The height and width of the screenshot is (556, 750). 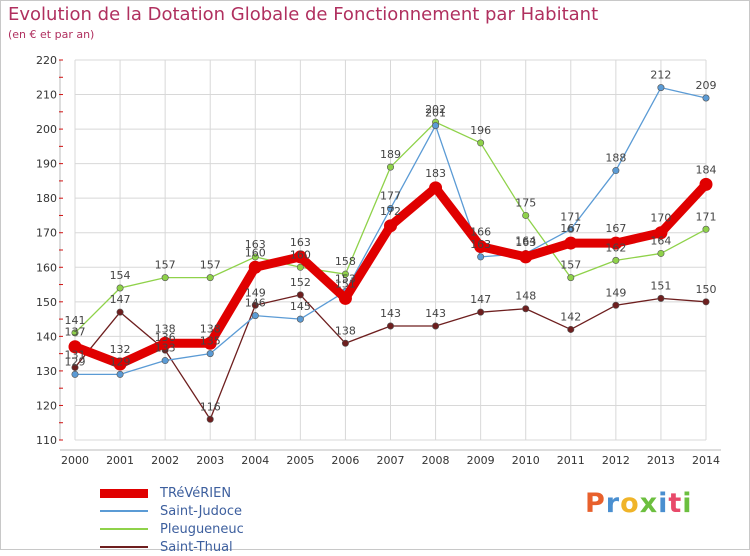 What do you see at coordinates (165, 460) in the screenshot?
I see `x-tick-label: 2002` at bounding box center [165, 460].